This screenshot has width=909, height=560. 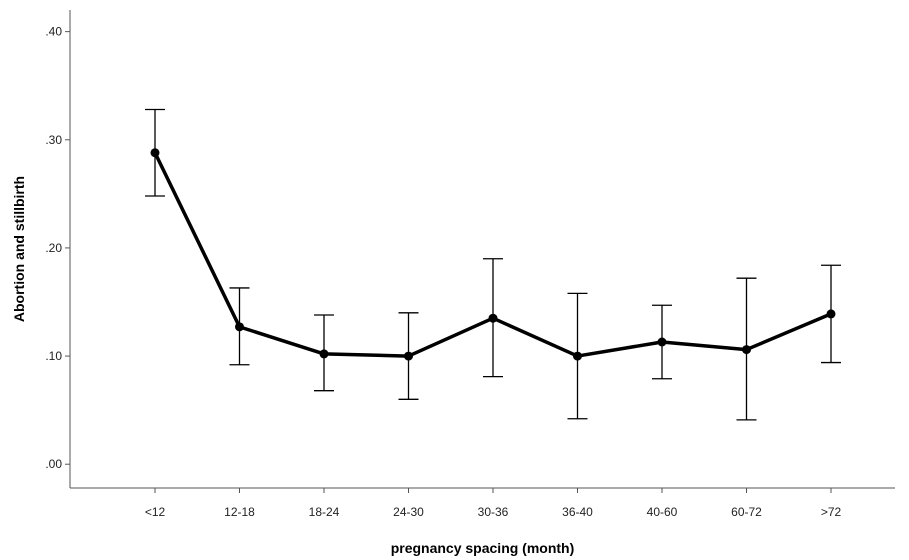 What do you see at coordinates (408, 512) in the screenshot?
I see `x-tick-label: 24-30` at bounding box center [408, 512].